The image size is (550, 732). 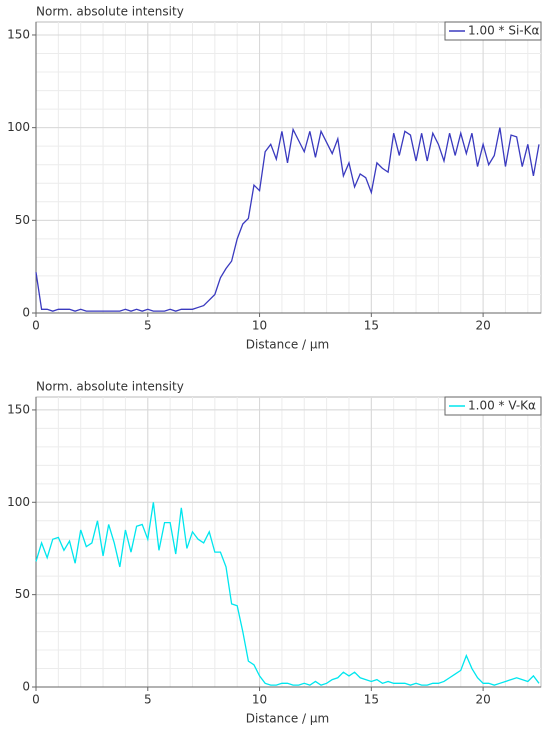 What do you see at coordinates (502, 406) in the screenshot?
I see `legend-label: 1.00 * V-Kα` at bounding box center [502, 406].